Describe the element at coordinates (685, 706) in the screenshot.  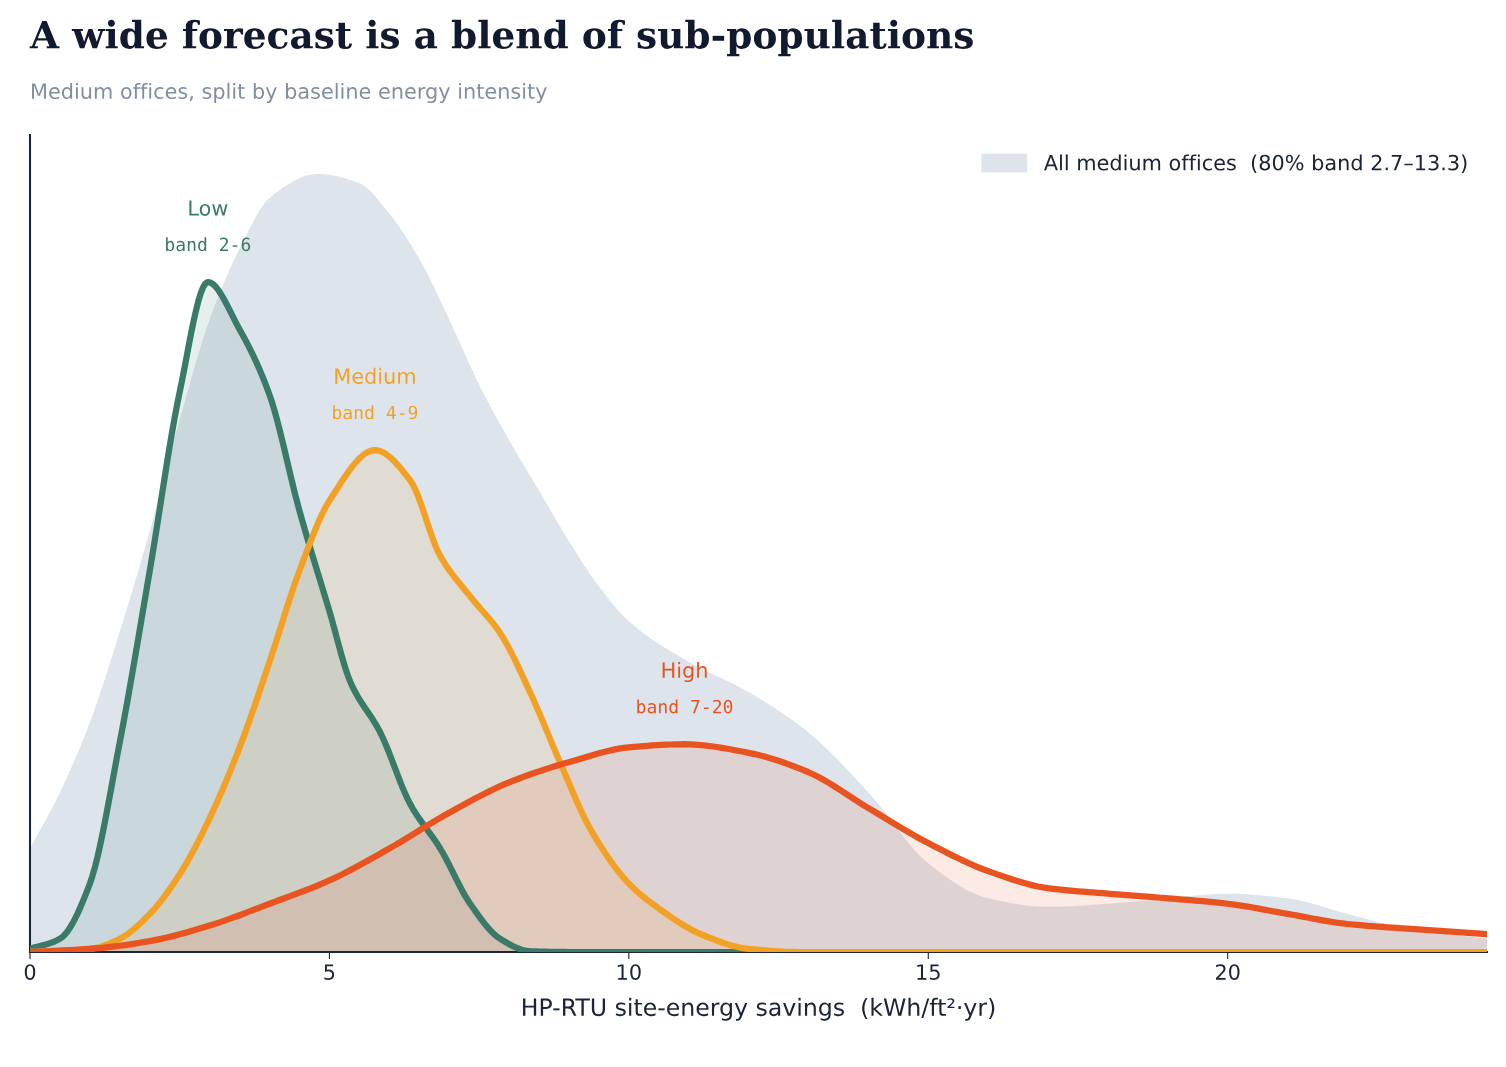
I see `annotation: band 7-20` at that location.